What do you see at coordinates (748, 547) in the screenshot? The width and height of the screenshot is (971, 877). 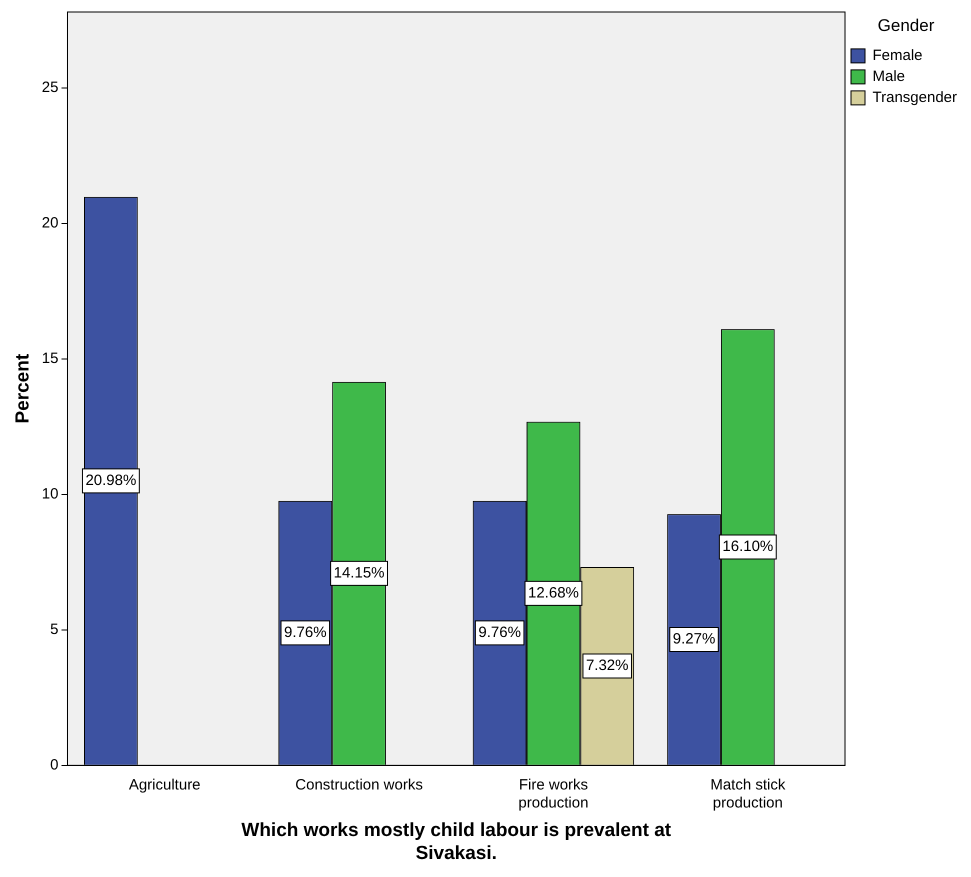 I see `data-label: 16.10%` at bounding box center [748, 547].